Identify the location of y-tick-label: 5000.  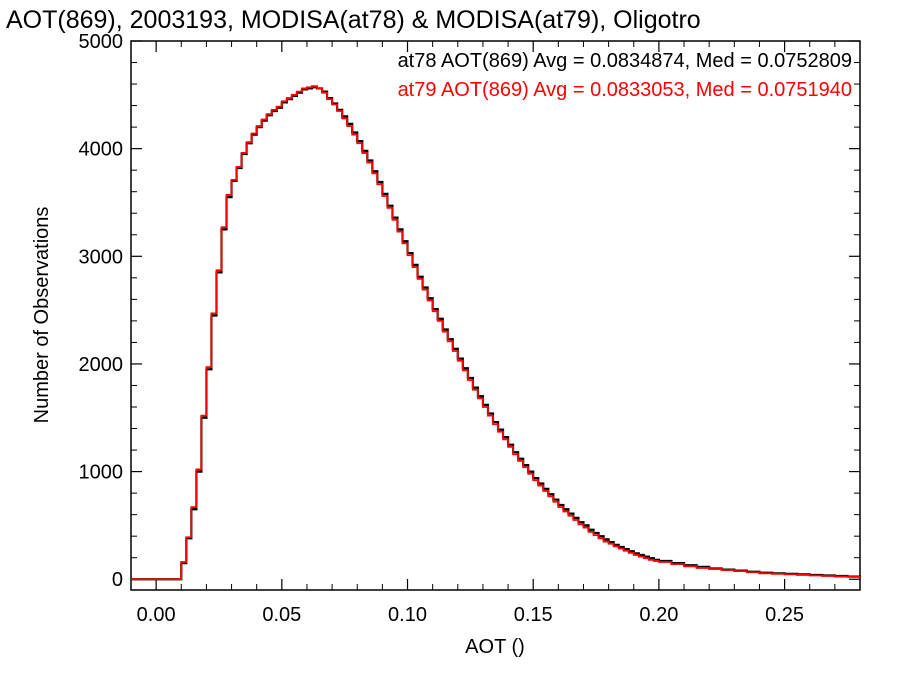
(101, 42).